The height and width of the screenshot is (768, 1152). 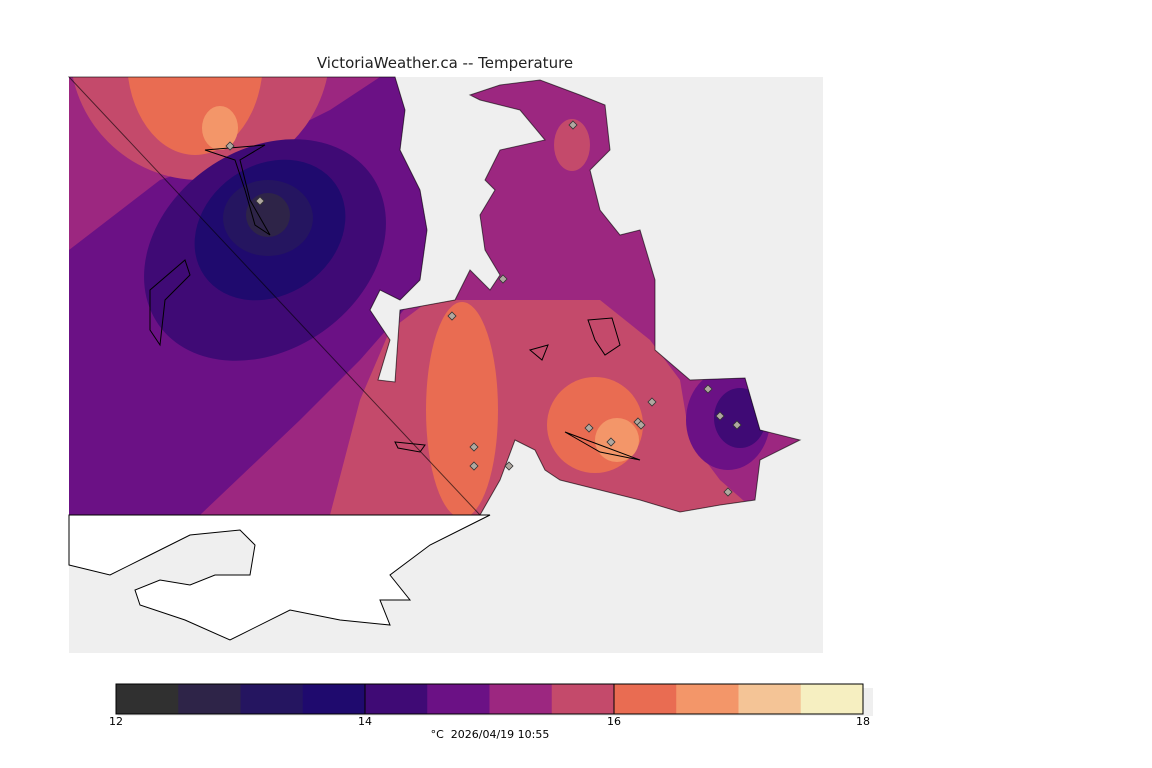 What do you see at coordinates (365, 721) in the screenshot?
I see `colorbar-tick-14: 14` at bounding box center [365, 721].